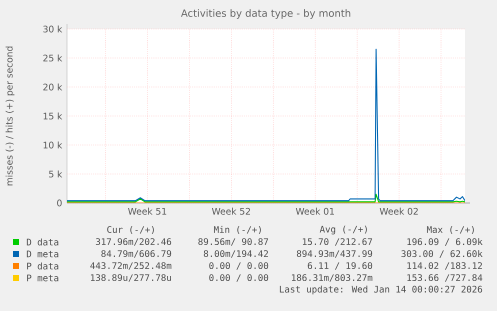 Image resolution: width=497 pixels, height=311 pixels. I want to click on text: 114.02 /183.12, so click(444, 266).